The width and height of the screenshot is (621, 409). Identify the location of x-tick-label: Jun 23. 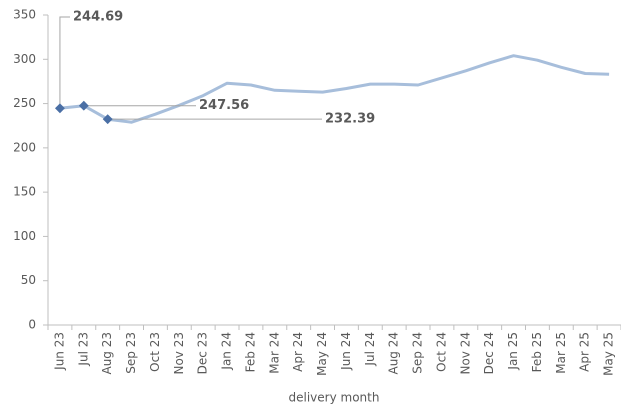
(59, 351).